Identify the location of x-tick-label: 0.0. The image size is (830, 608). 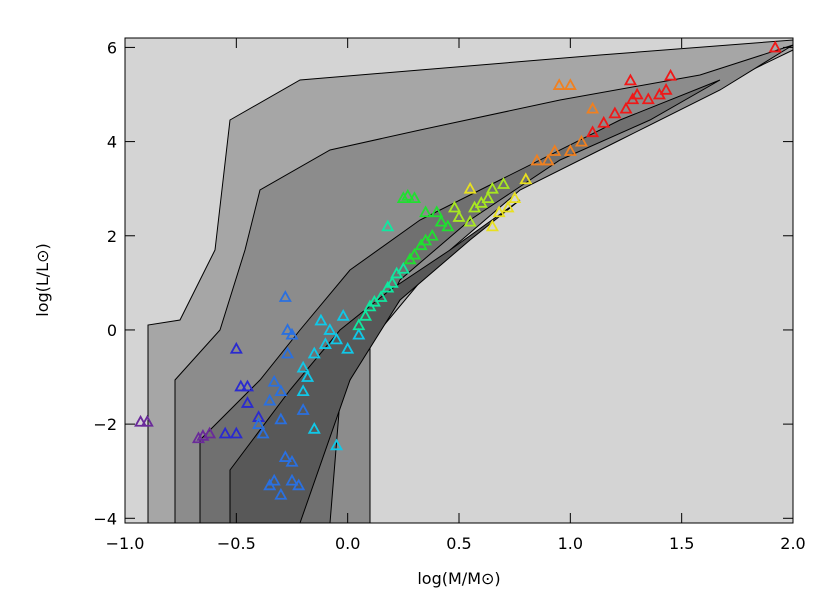
(347, 543).